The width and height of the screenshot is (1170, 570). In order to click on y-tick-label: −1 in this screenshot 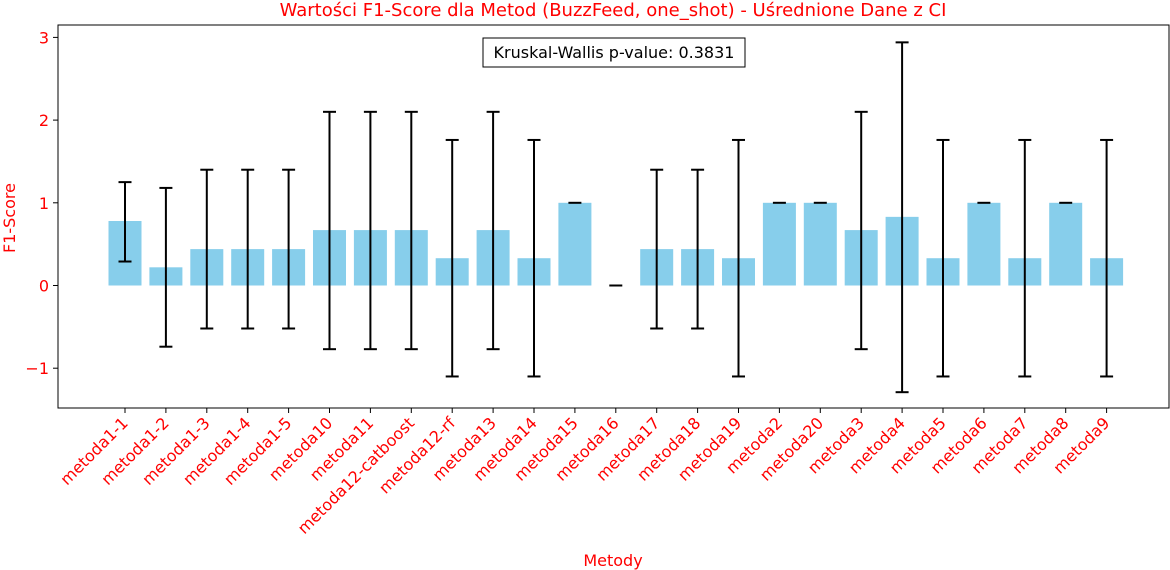, I will do `click(37, 368)`.